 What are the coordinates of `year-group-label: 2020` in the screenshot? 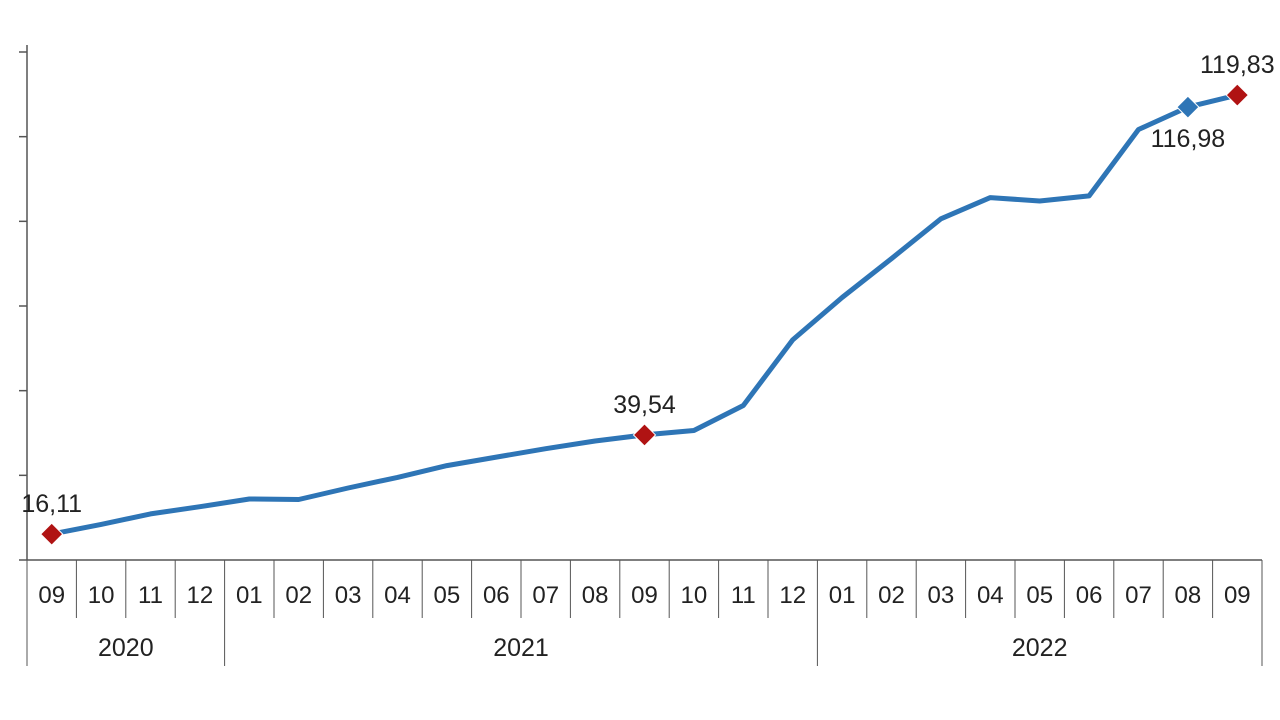 It's located at (126, 648).